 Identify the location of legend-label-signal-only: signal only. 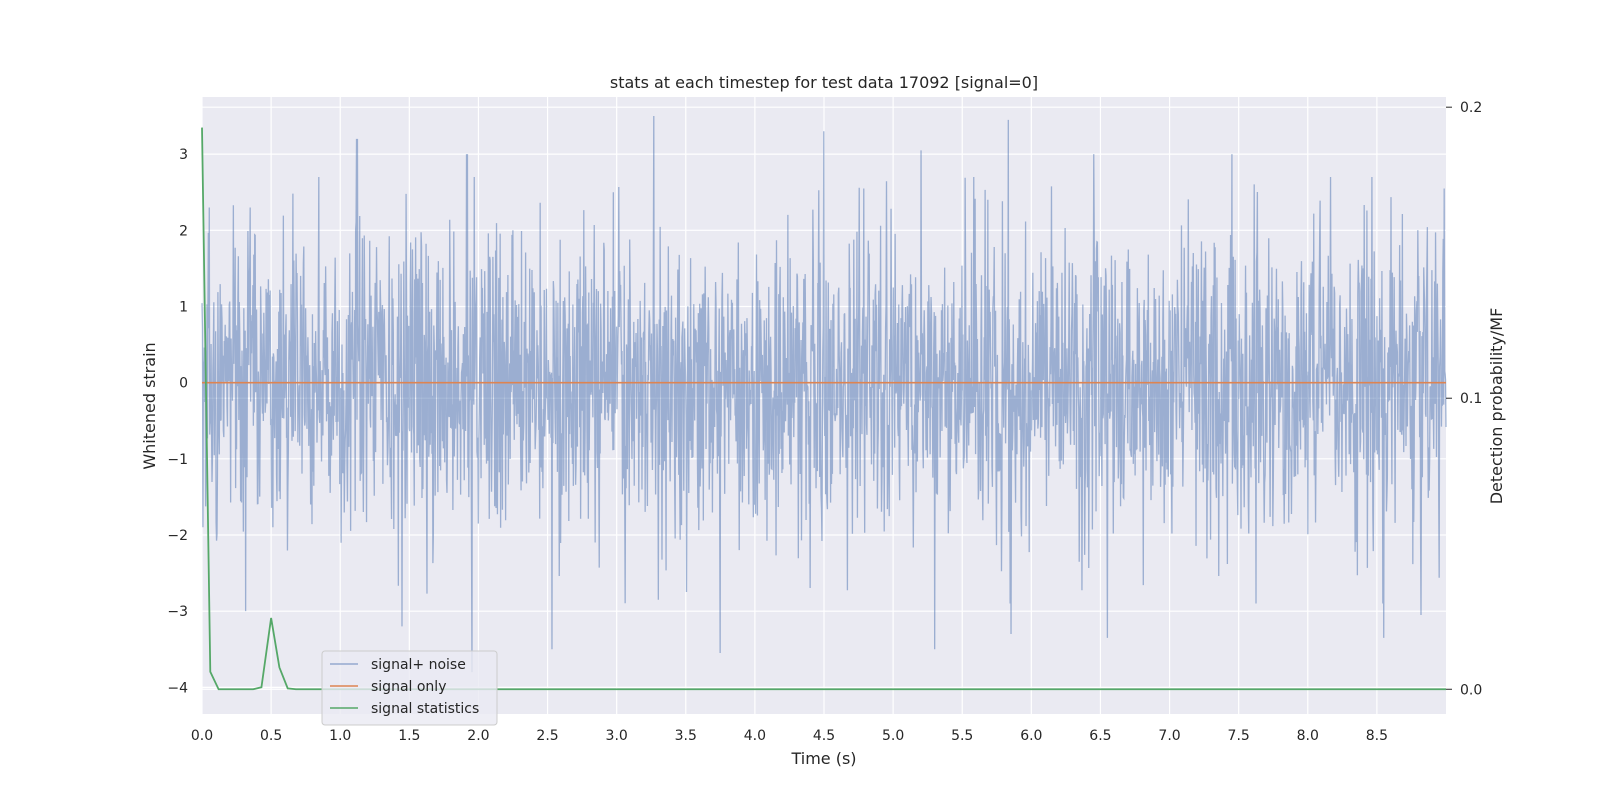
(408, 687).